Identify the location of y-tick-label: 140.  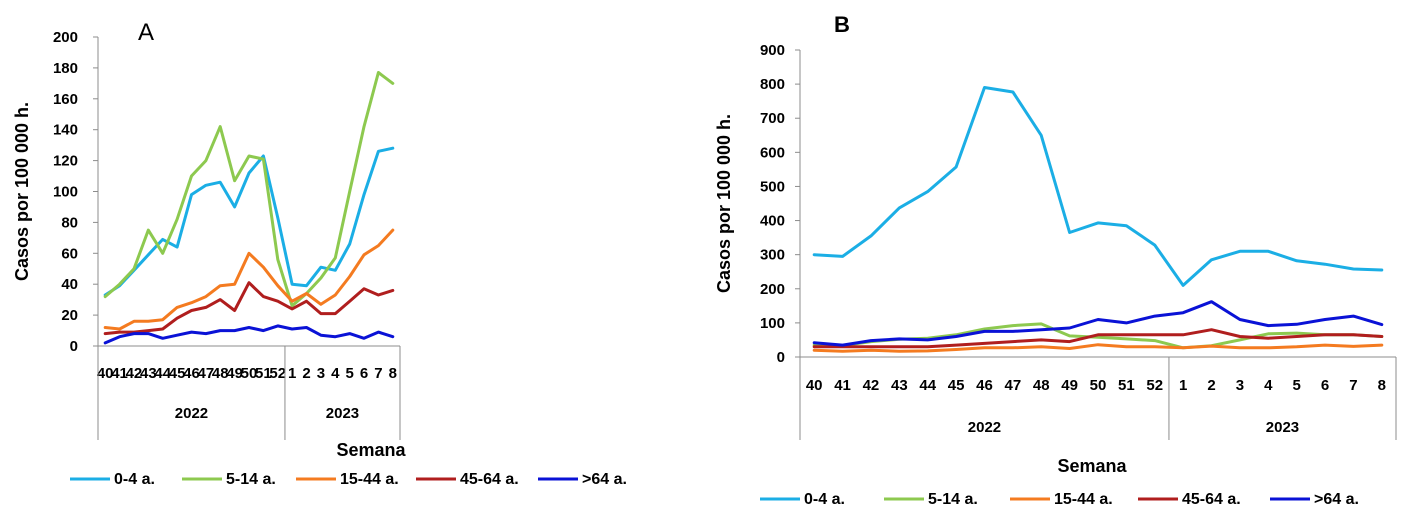
(65, 130).